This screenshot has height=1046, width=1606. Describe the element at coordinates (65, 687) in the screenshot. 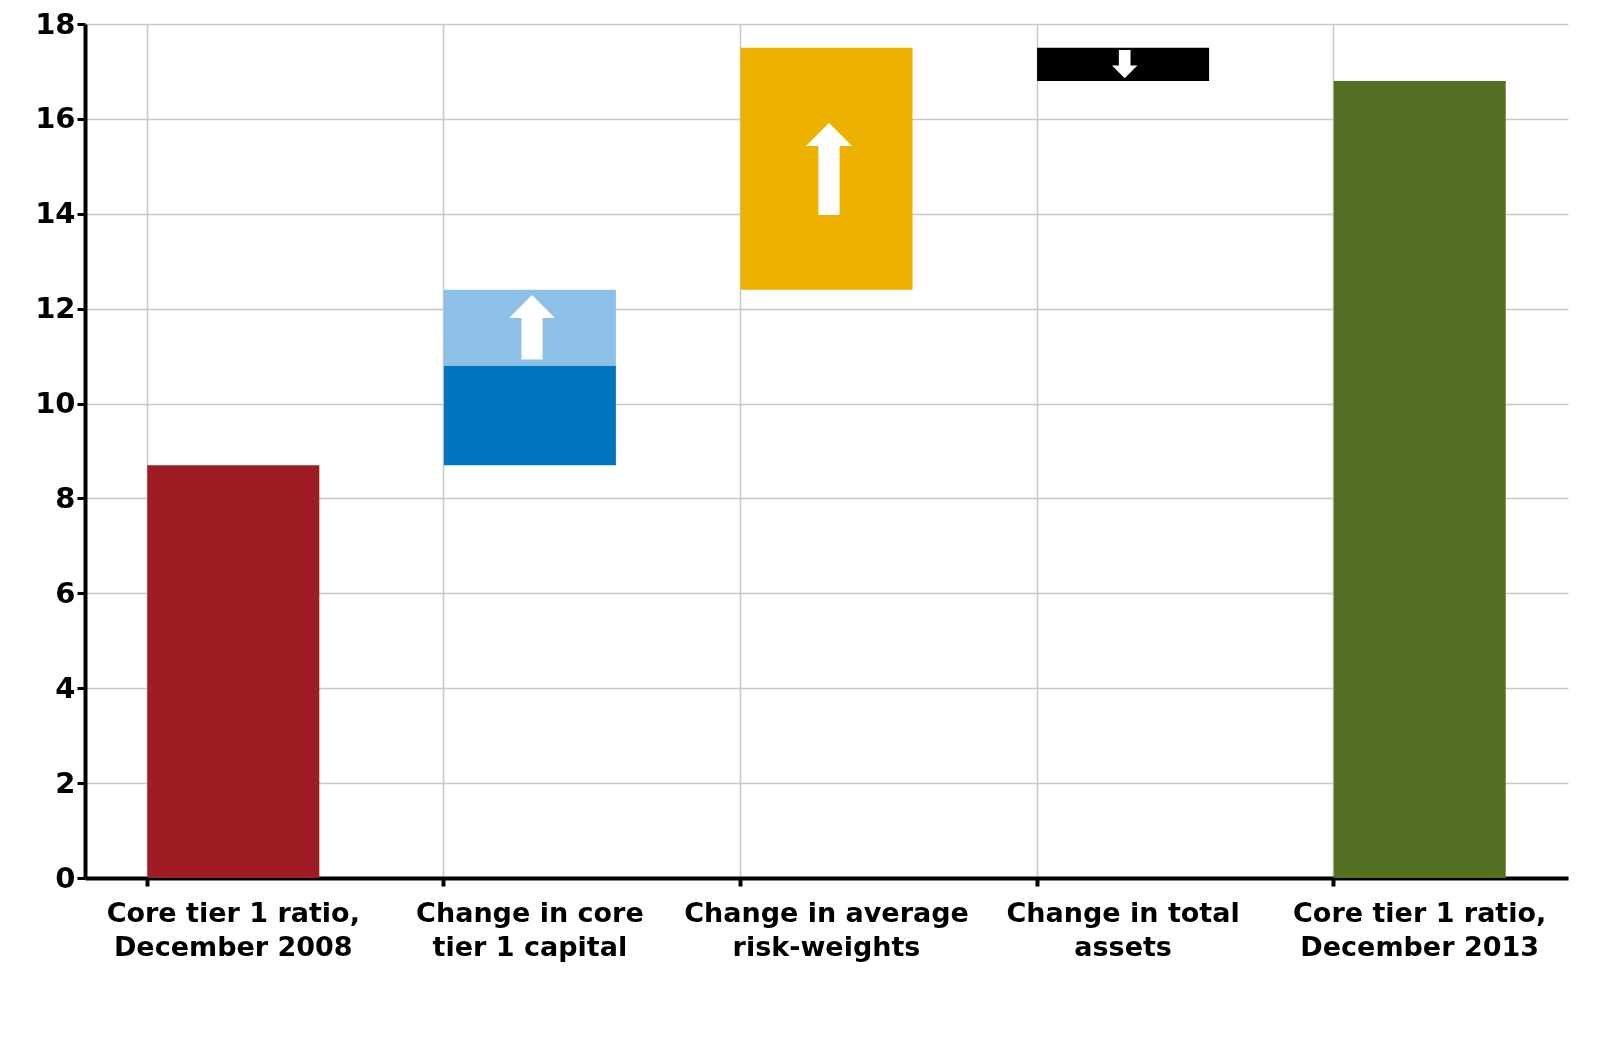

I see `y-tick-label: 4` at that location.